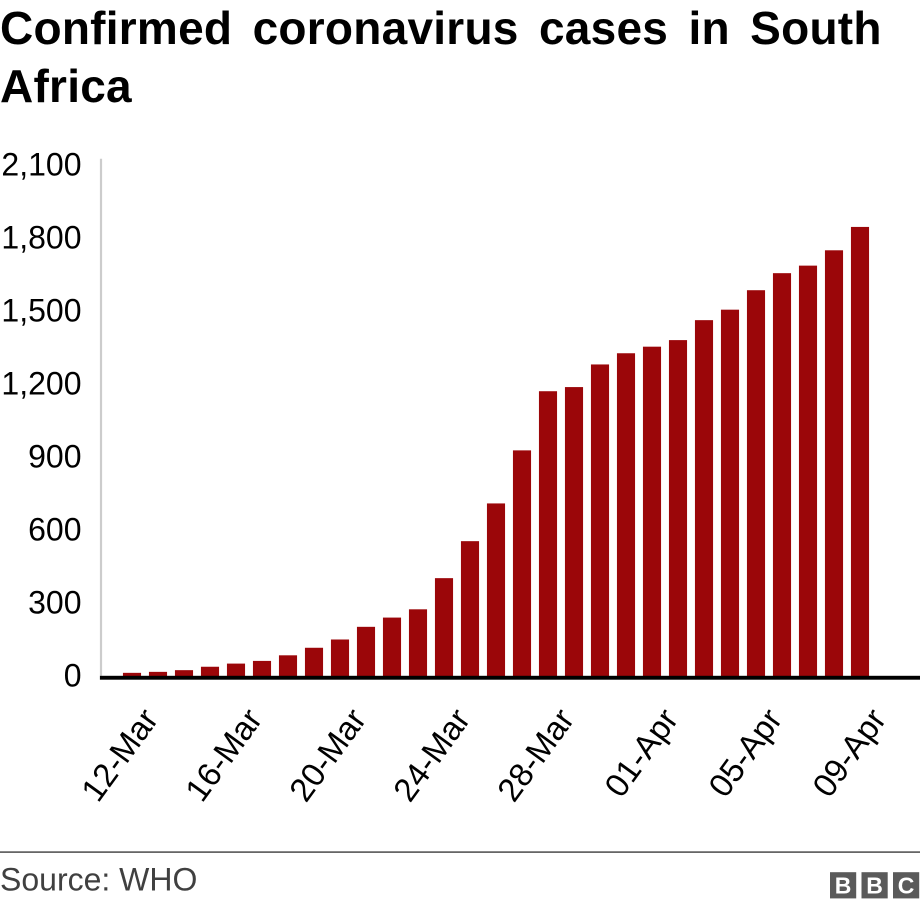 This screenshot has height=908, width=920. I want to click on svg-text: 2,100, so click(41, 164).